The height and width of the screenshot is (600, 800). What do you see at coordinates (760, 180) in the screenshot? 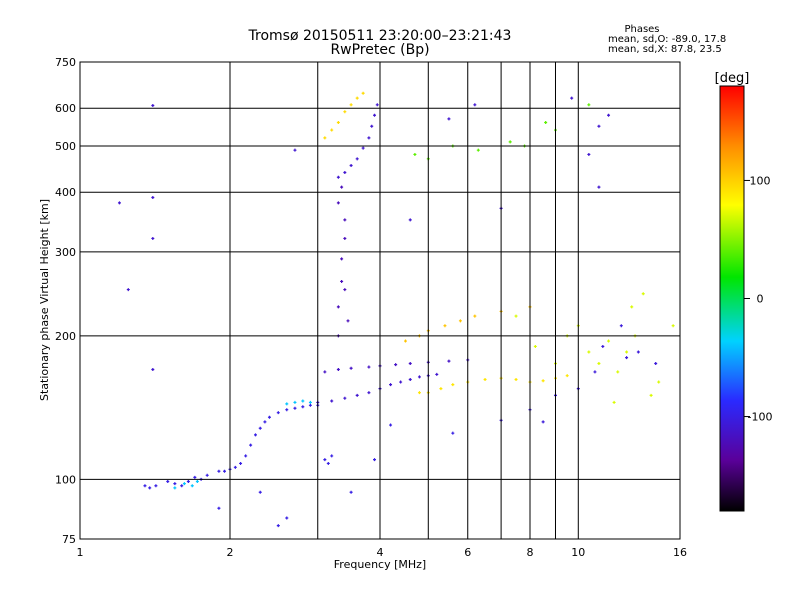
I see `colorbar-tick-label: 100` at bounding box center [760, 180].